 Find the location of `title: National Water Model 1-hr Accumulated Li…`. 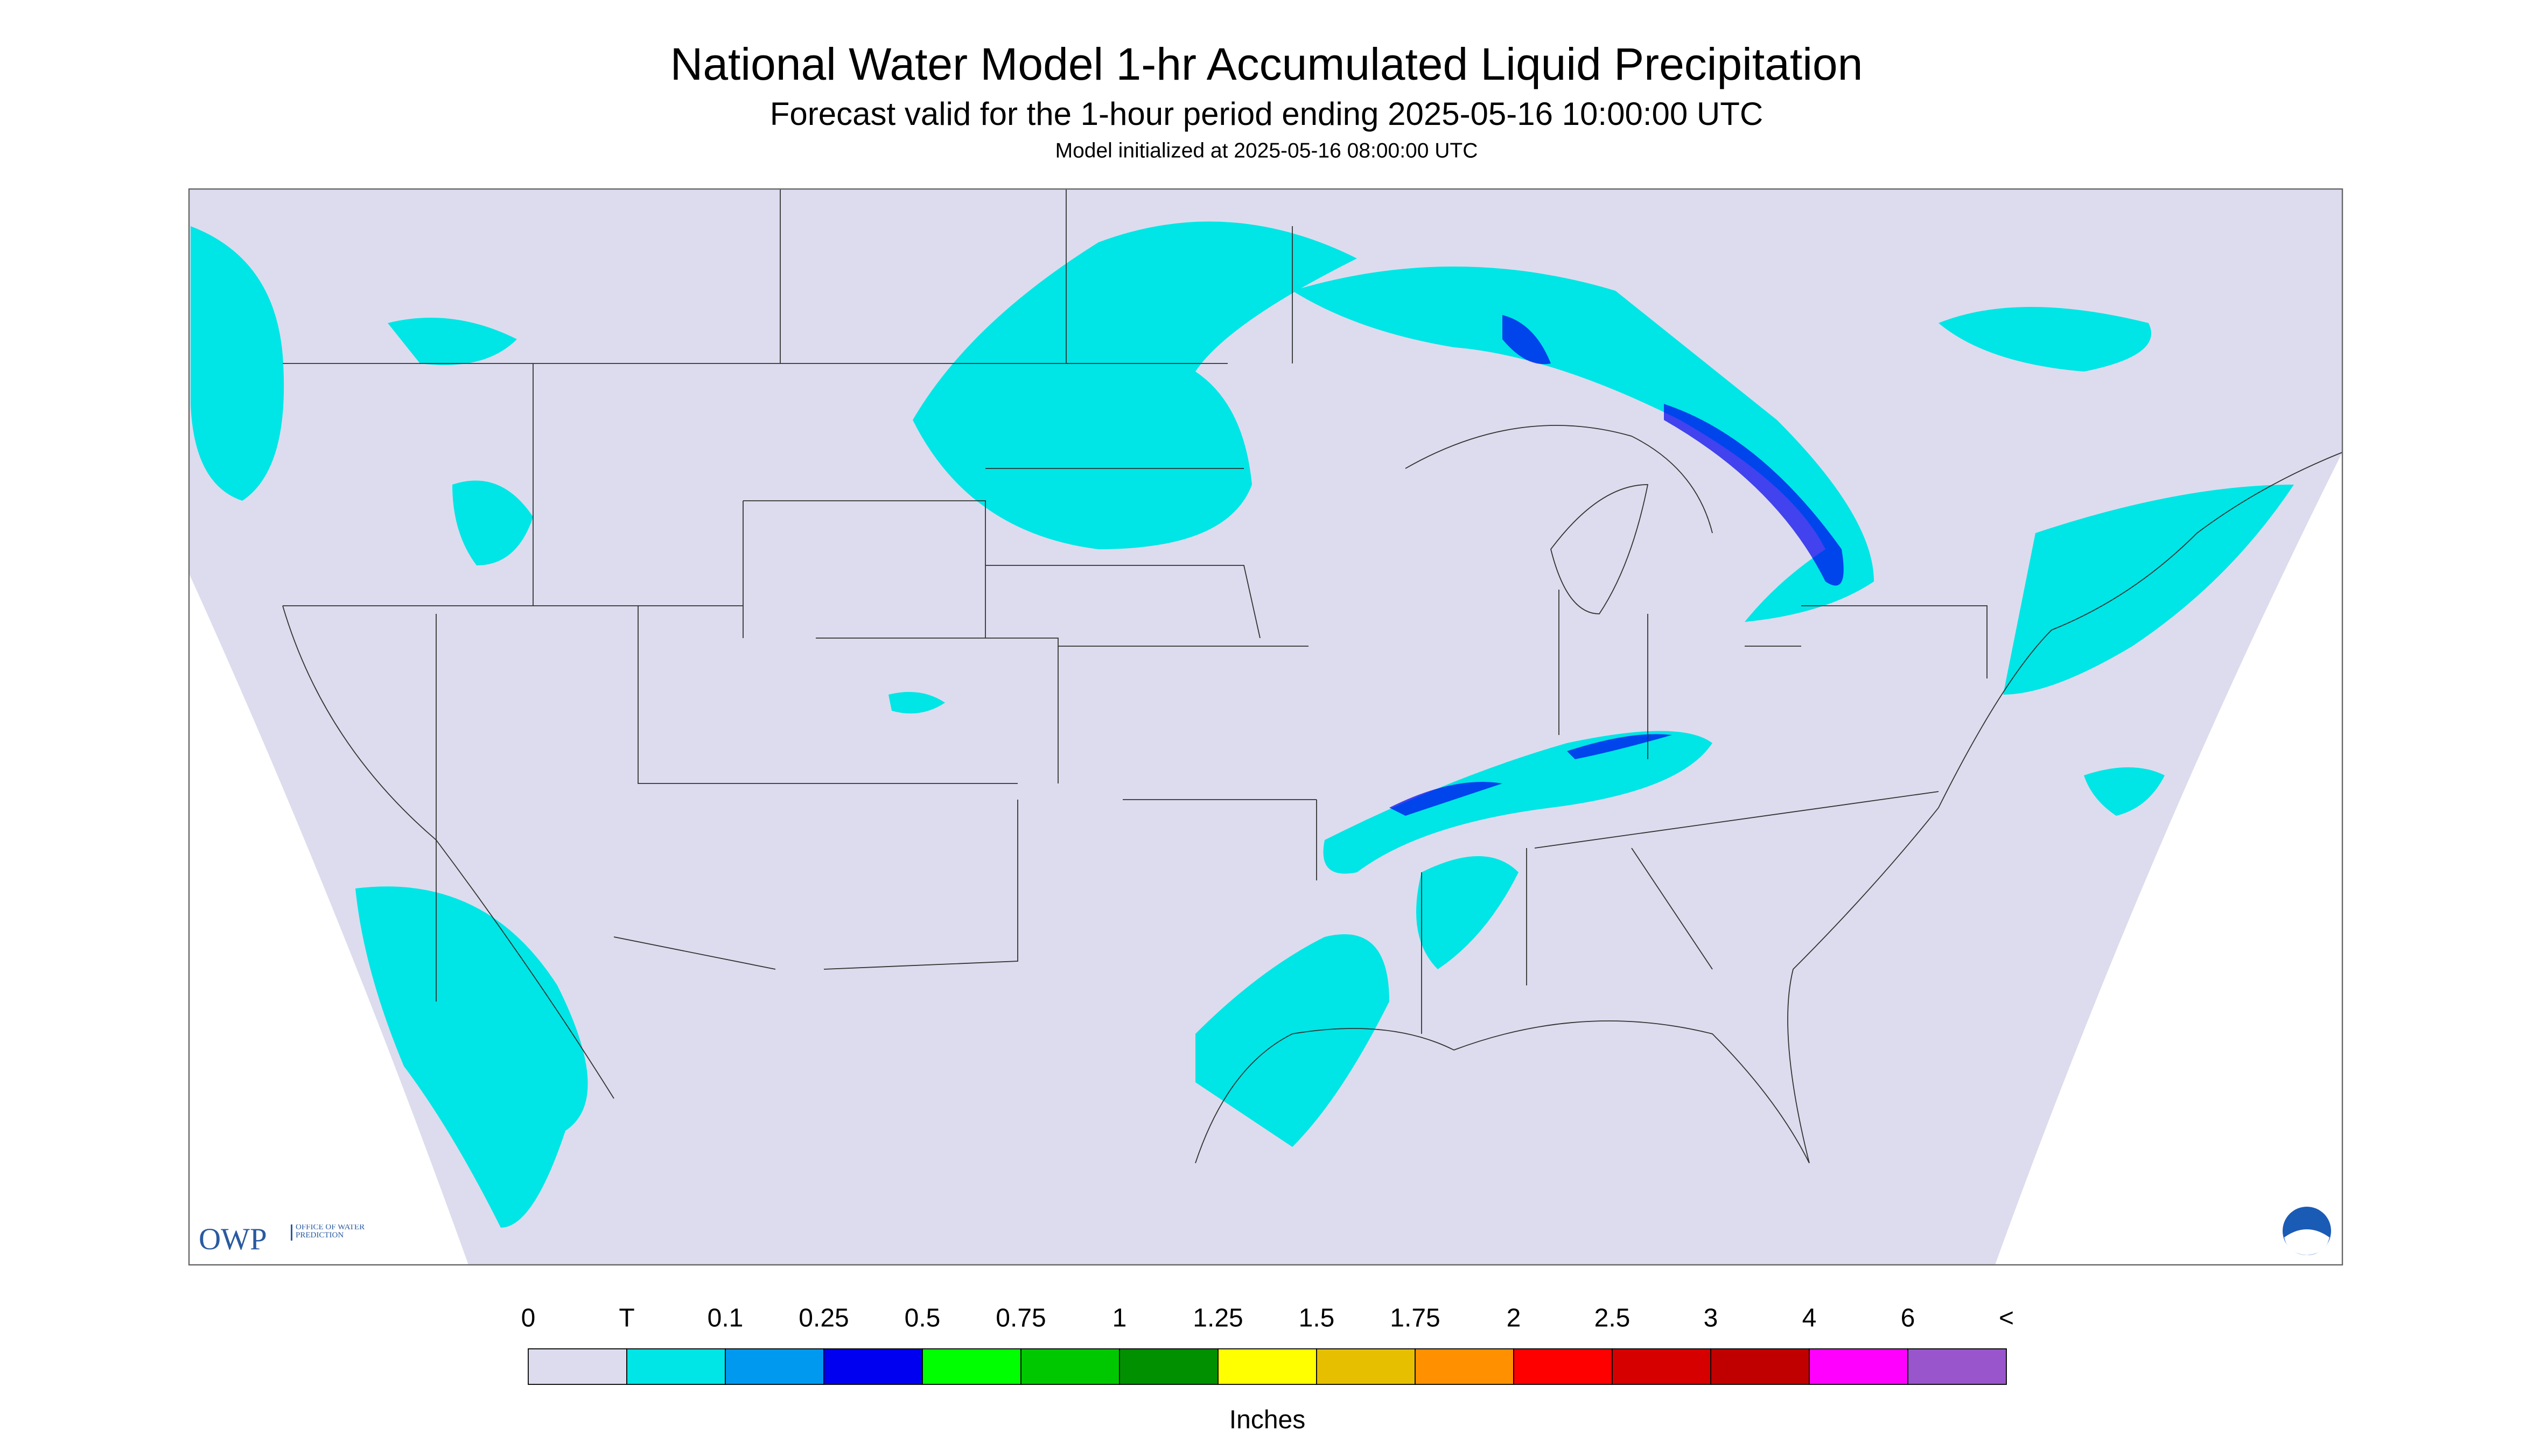

title: National Water Model 1-hr Accumulated Li… is located at coordinates (1266, 64).